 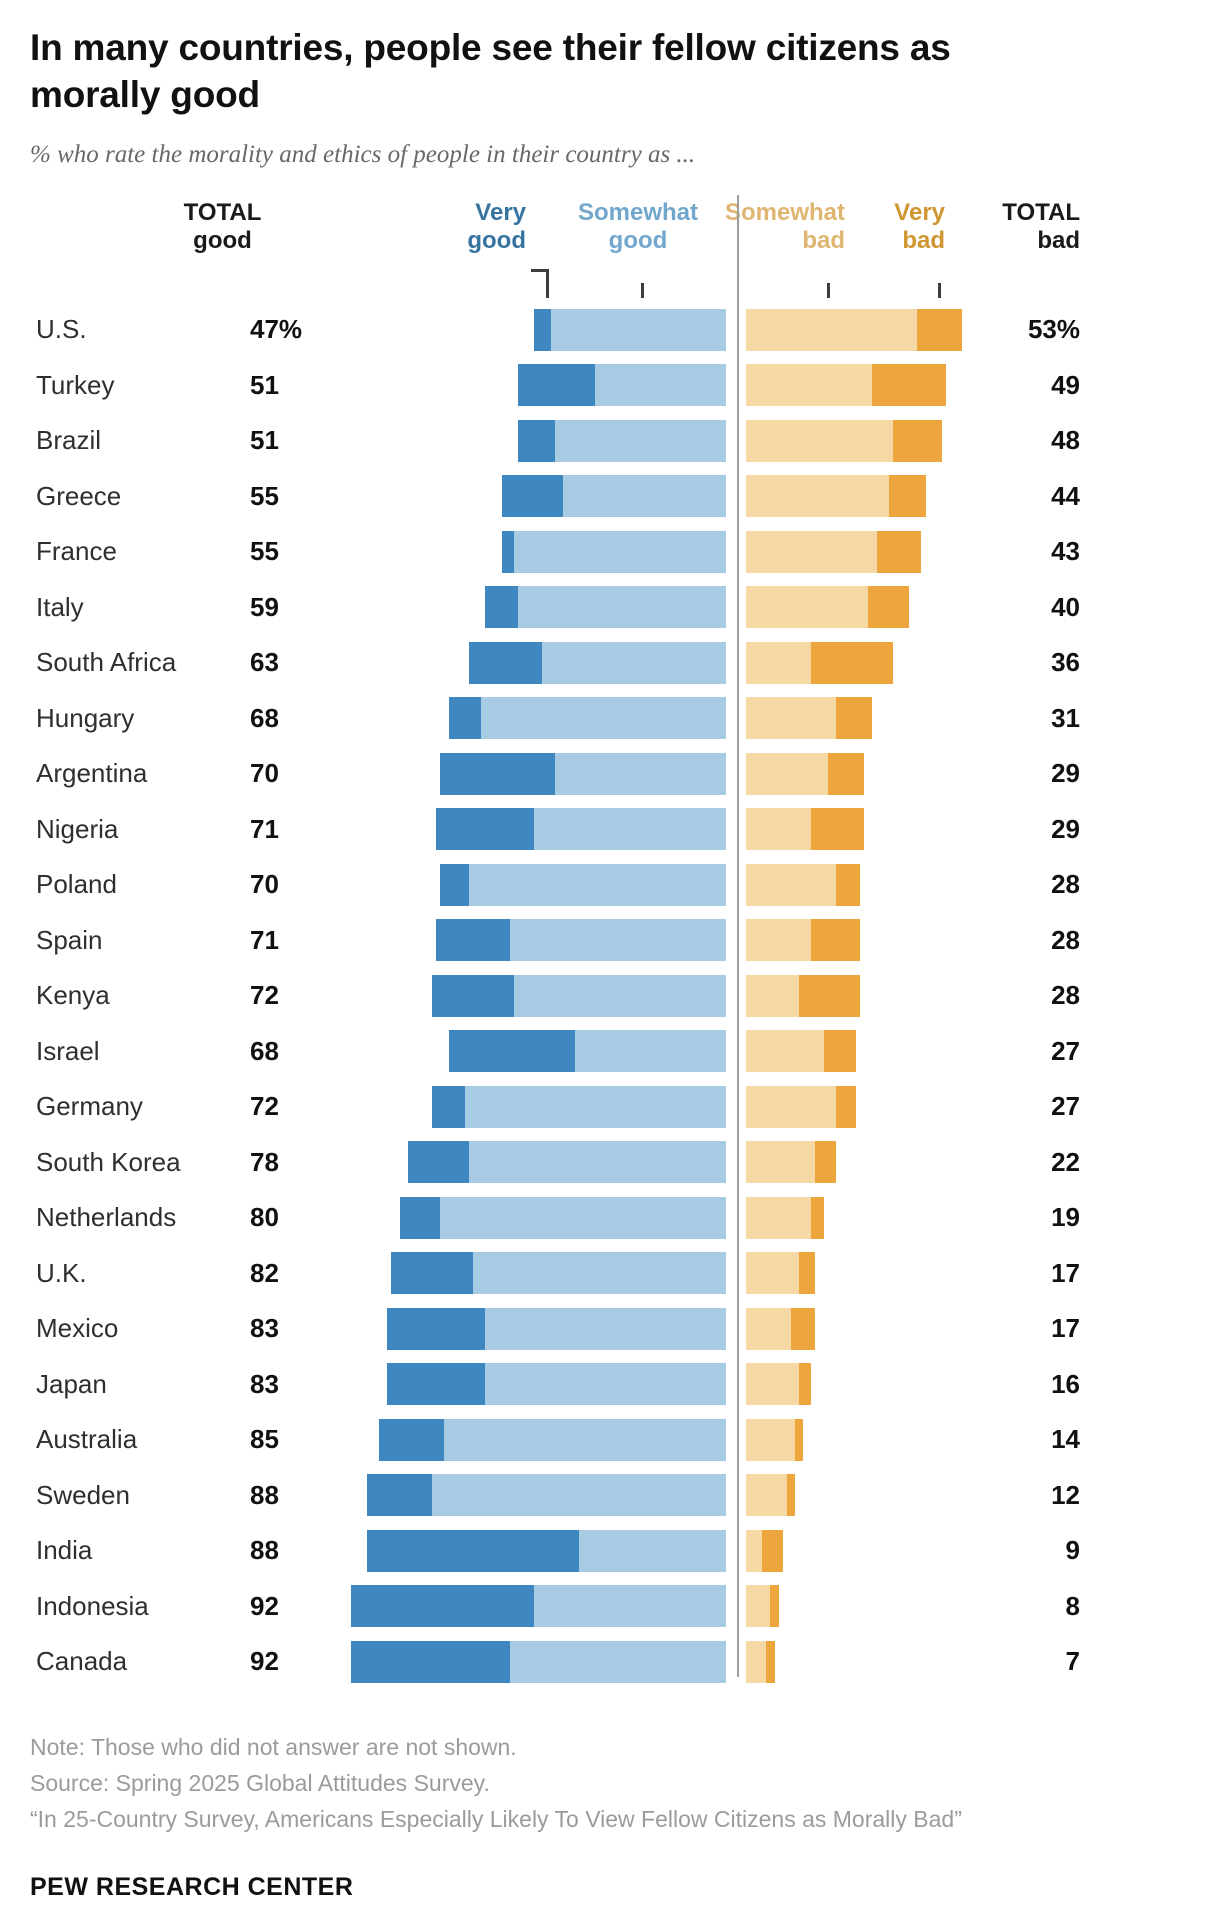 I want to click on total-bad-value: 27, so click(x=1065, y=1106).